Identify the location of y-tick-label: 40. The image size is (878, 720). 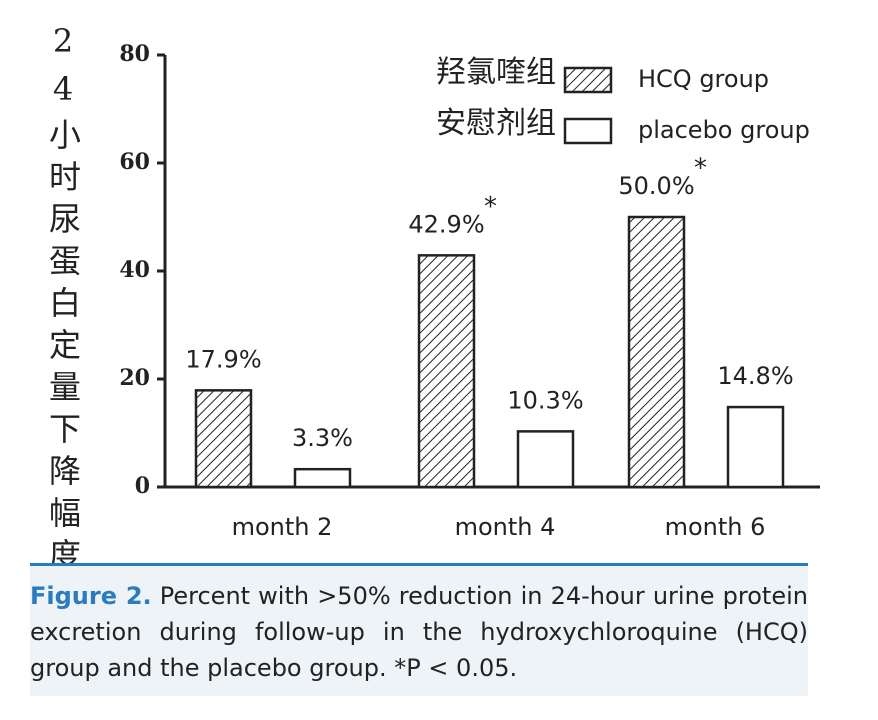
(134, 270).